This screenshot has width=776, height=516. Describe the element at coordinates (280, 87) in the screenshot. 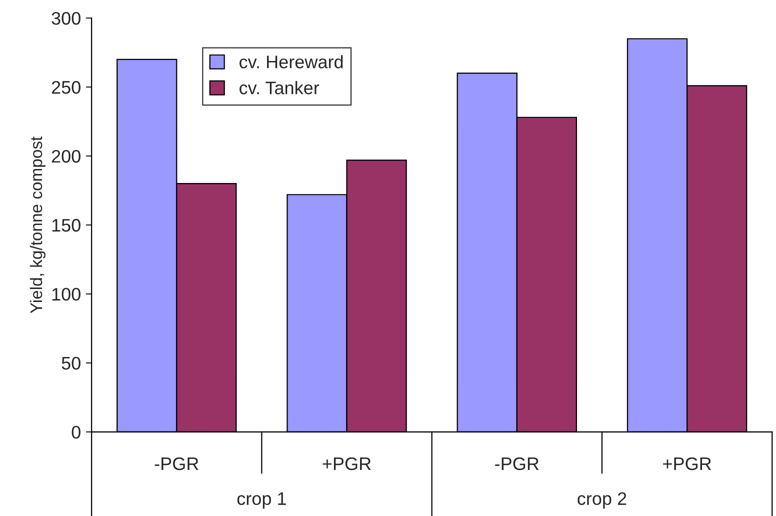

I see `legend-label: cv. Tanker` at that location.